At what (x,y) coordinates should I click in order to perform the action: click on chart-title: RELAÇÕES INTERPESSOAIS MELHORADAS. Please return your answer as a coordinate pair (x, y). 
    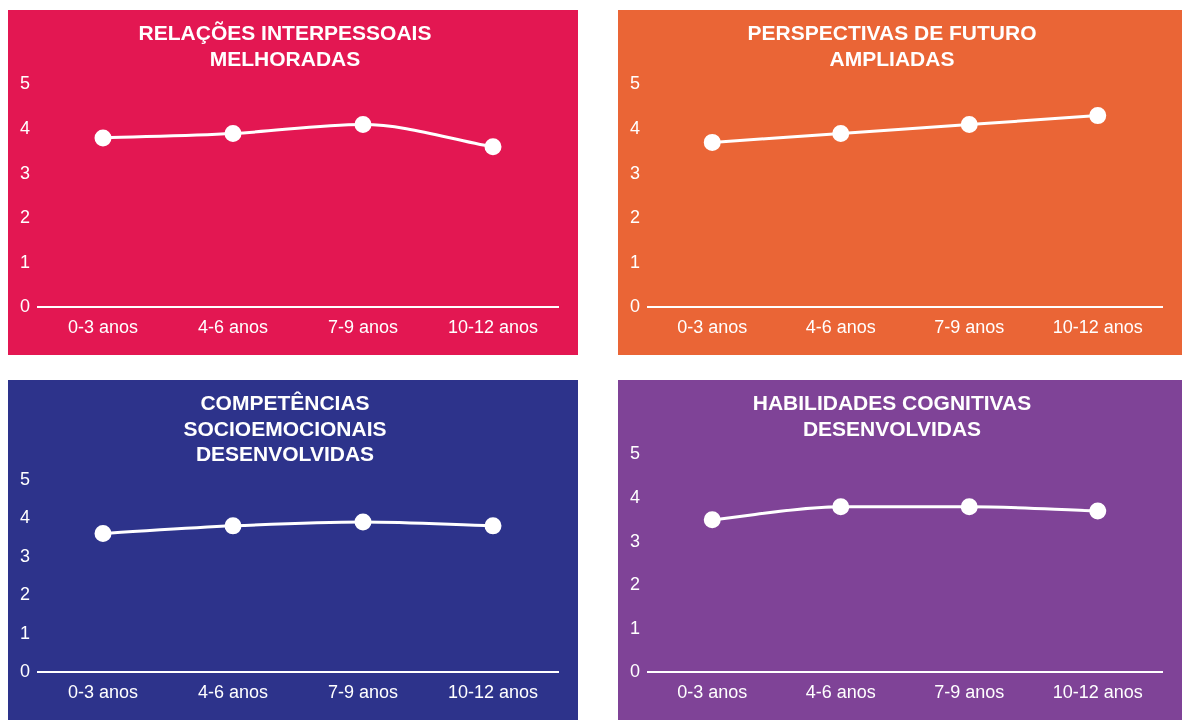
    Looking at the image, I should click on (285, 45).